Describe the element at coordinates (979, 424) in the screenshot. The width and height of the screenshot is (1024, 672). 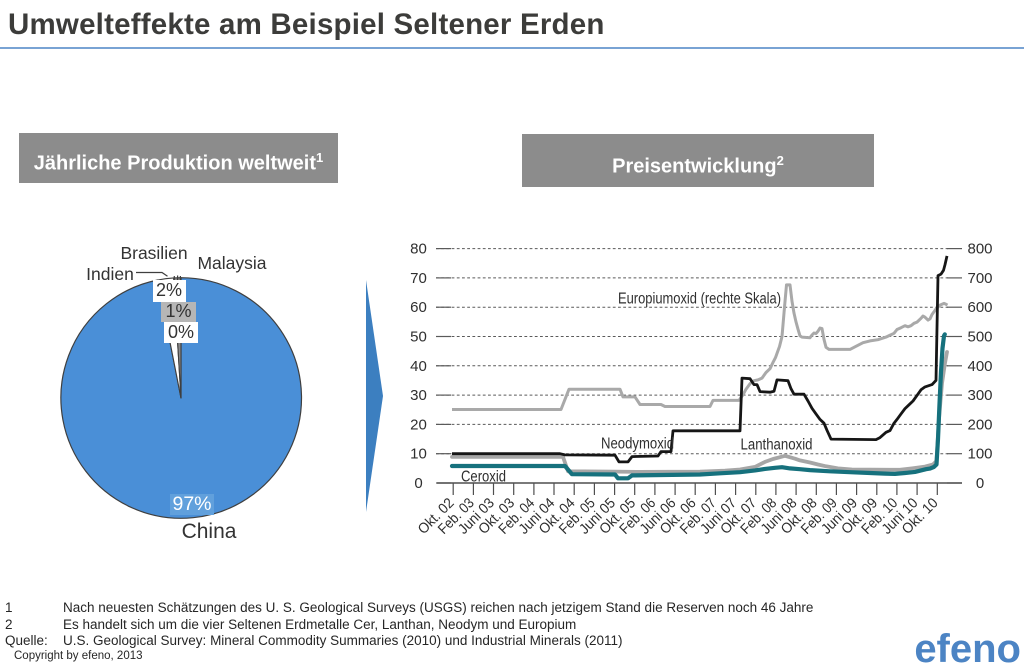
I see `svg-text: 200` at that location.